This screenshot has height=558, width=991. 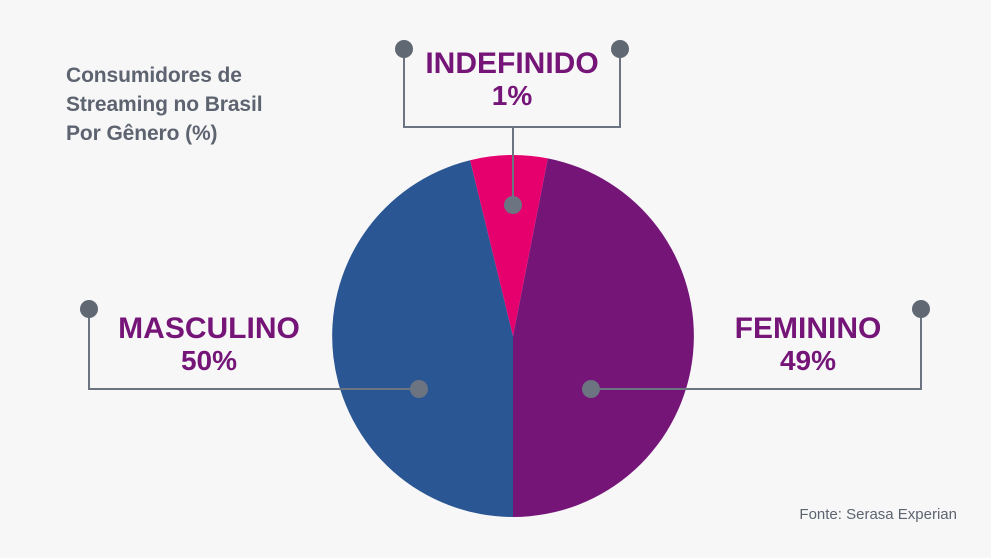 What do you see at coordinates (142, 133) in the screenshot?
I see `chart-title-line: Por Gênero (%)` at bounding box center [142, 133].